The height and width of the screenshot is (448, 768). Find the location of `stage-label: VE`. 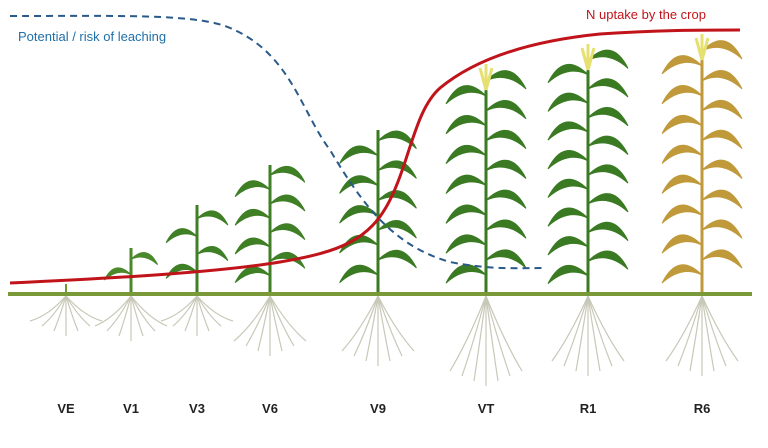

stage-label: VE is located at coordinates (66, 408).